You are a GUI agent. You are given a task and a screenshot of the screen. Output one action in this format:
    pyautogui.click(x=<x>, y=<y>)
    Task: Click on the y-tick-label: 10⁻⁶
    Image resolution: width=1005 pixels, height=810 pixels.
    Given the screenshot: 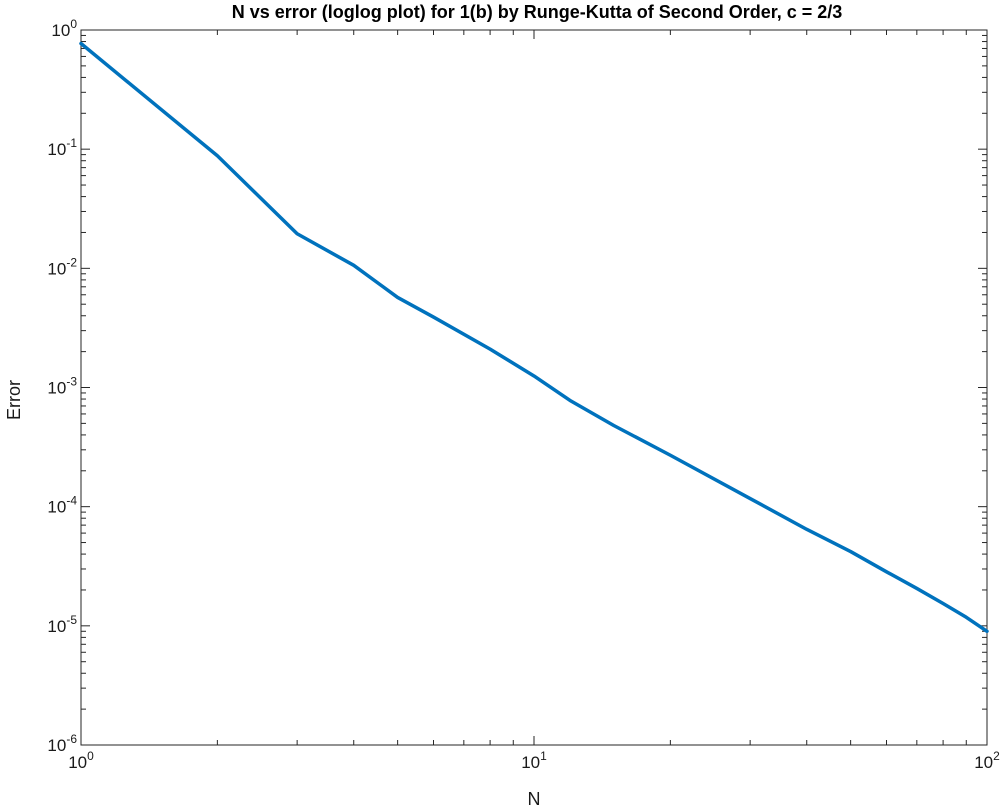 What is the action you would take?
    pyautogui.click(x=62, y=743)
    